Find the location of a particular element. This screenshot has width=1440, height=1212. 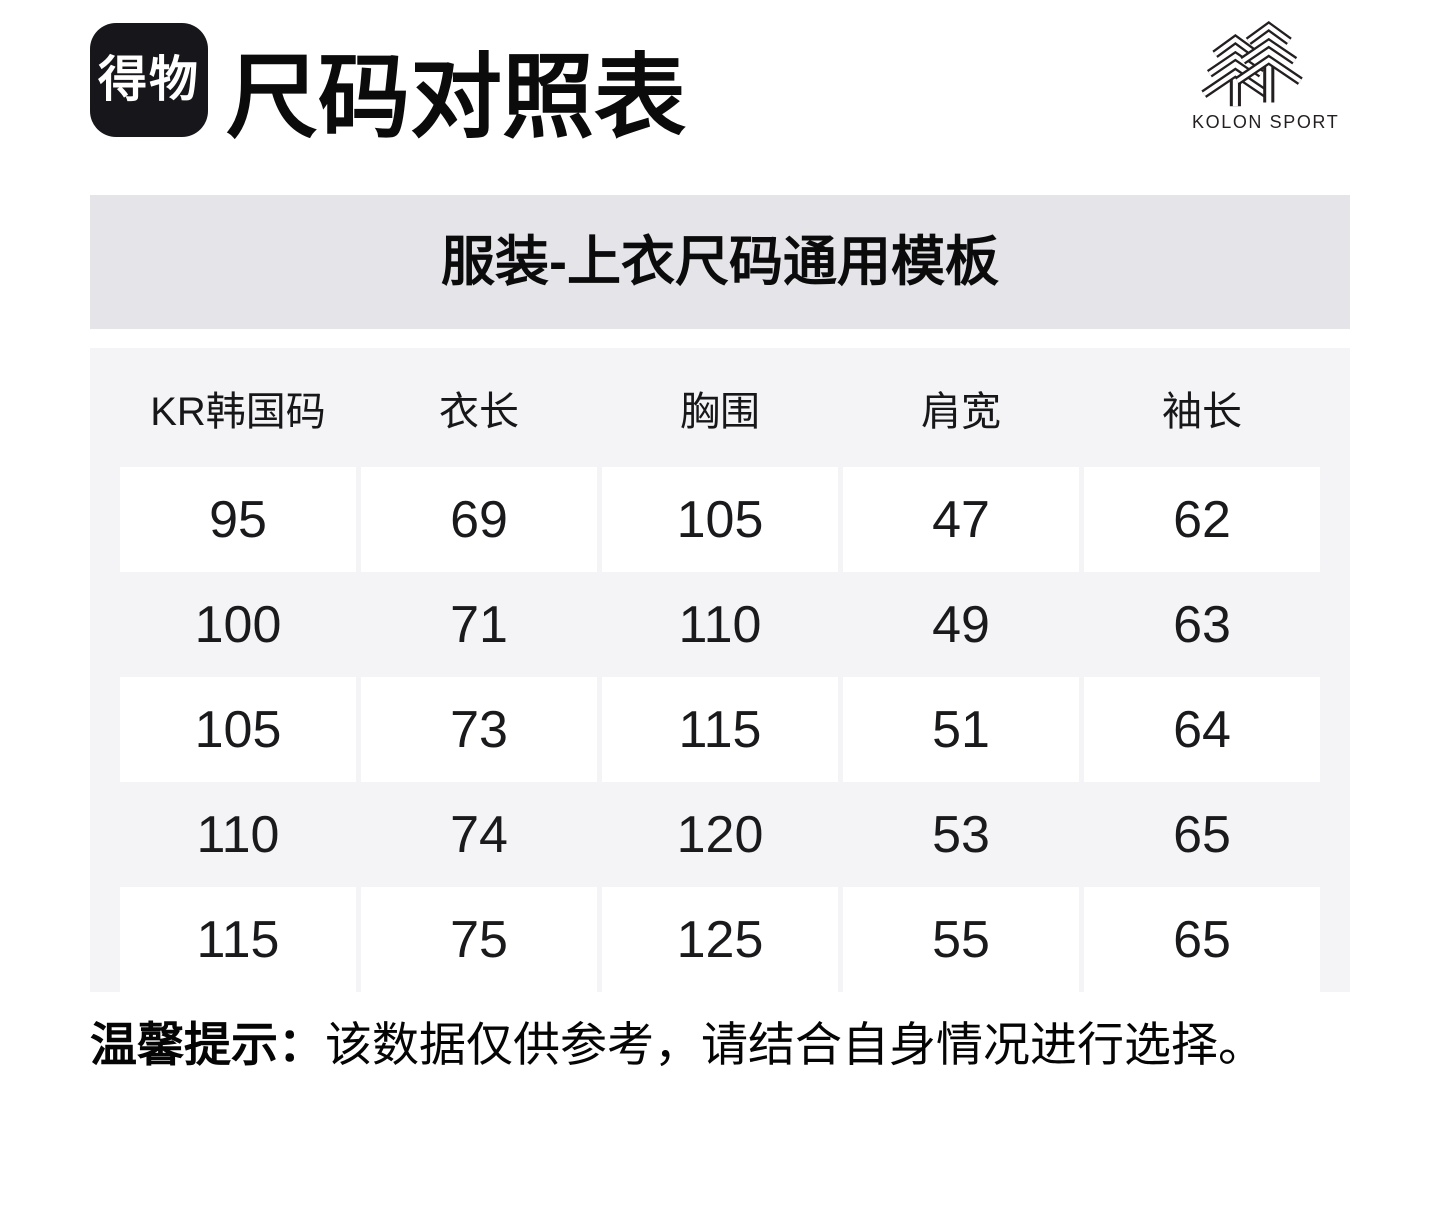

size-cell: 125 is located at coordinates (720, 939).